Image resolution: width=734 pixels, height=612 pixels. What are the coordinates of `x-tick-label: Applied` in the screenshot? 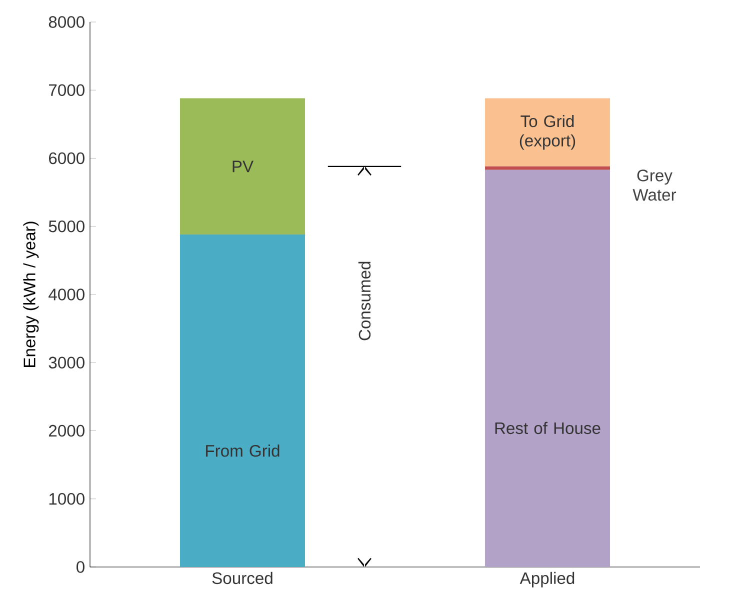 It's located at (547, 580).